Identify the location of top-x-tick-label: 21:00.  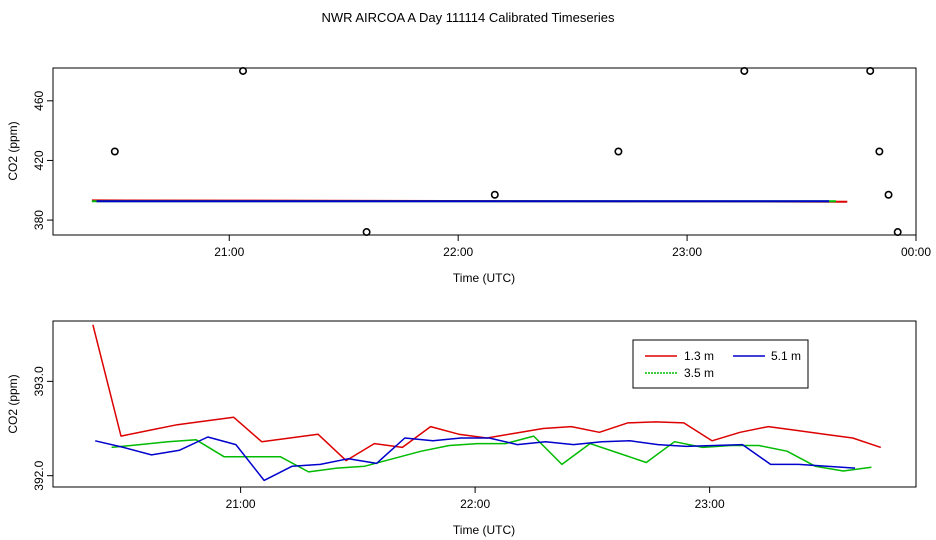
(229, 252).